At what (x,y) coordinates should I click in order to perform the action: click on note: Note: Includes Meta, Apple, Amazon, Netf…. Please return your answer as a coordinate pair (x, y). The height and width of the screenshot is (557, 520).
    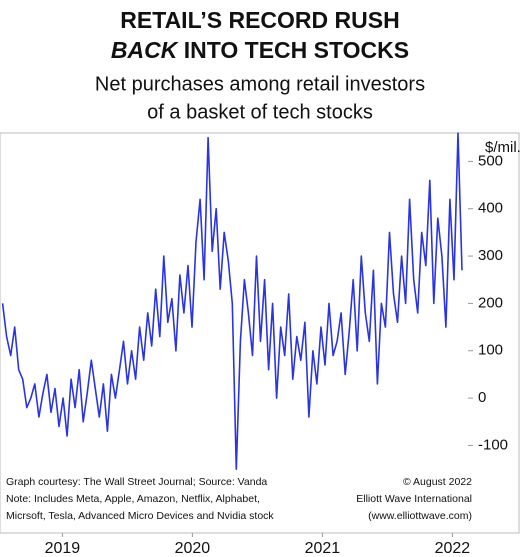
    Looking at the image, I should click on (133, 499).